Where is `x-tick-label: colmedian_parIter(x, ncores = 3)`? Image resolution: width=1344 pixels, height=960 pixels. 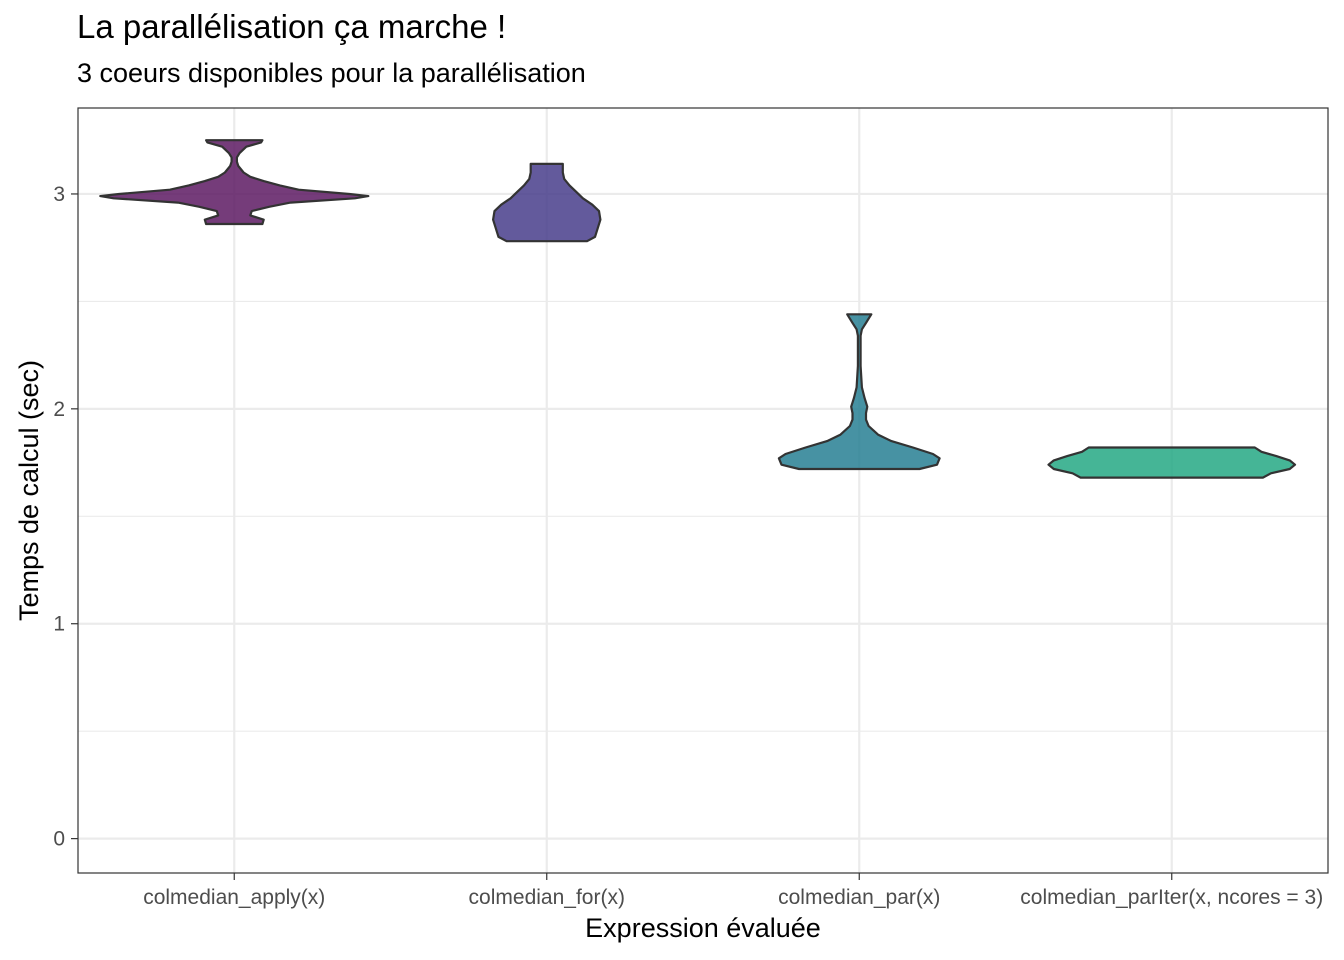
x-tick-label: colmedian_parIter(x, ncores = 3) is located at coordinates (1171, 897).